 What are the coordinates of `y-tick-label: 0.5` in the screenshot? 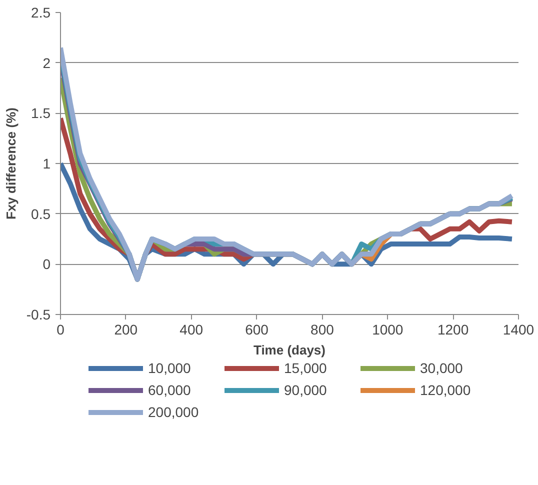 It's located at (41, 214).